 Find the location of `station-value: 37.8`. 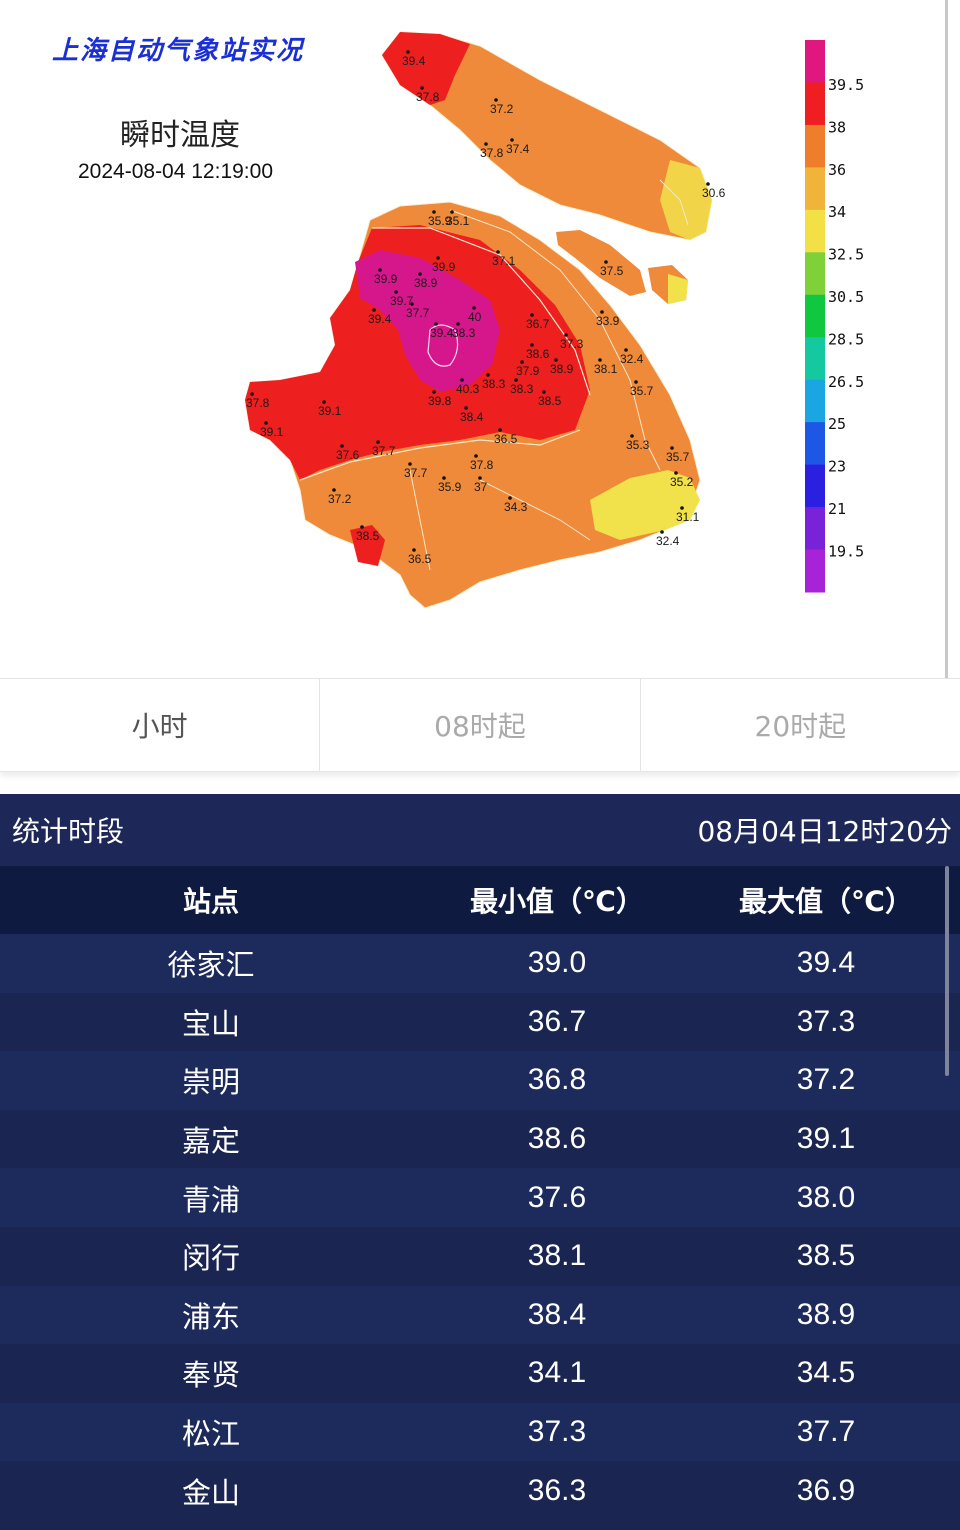

station-value: 37.8 is located at coordinates (482, 465).